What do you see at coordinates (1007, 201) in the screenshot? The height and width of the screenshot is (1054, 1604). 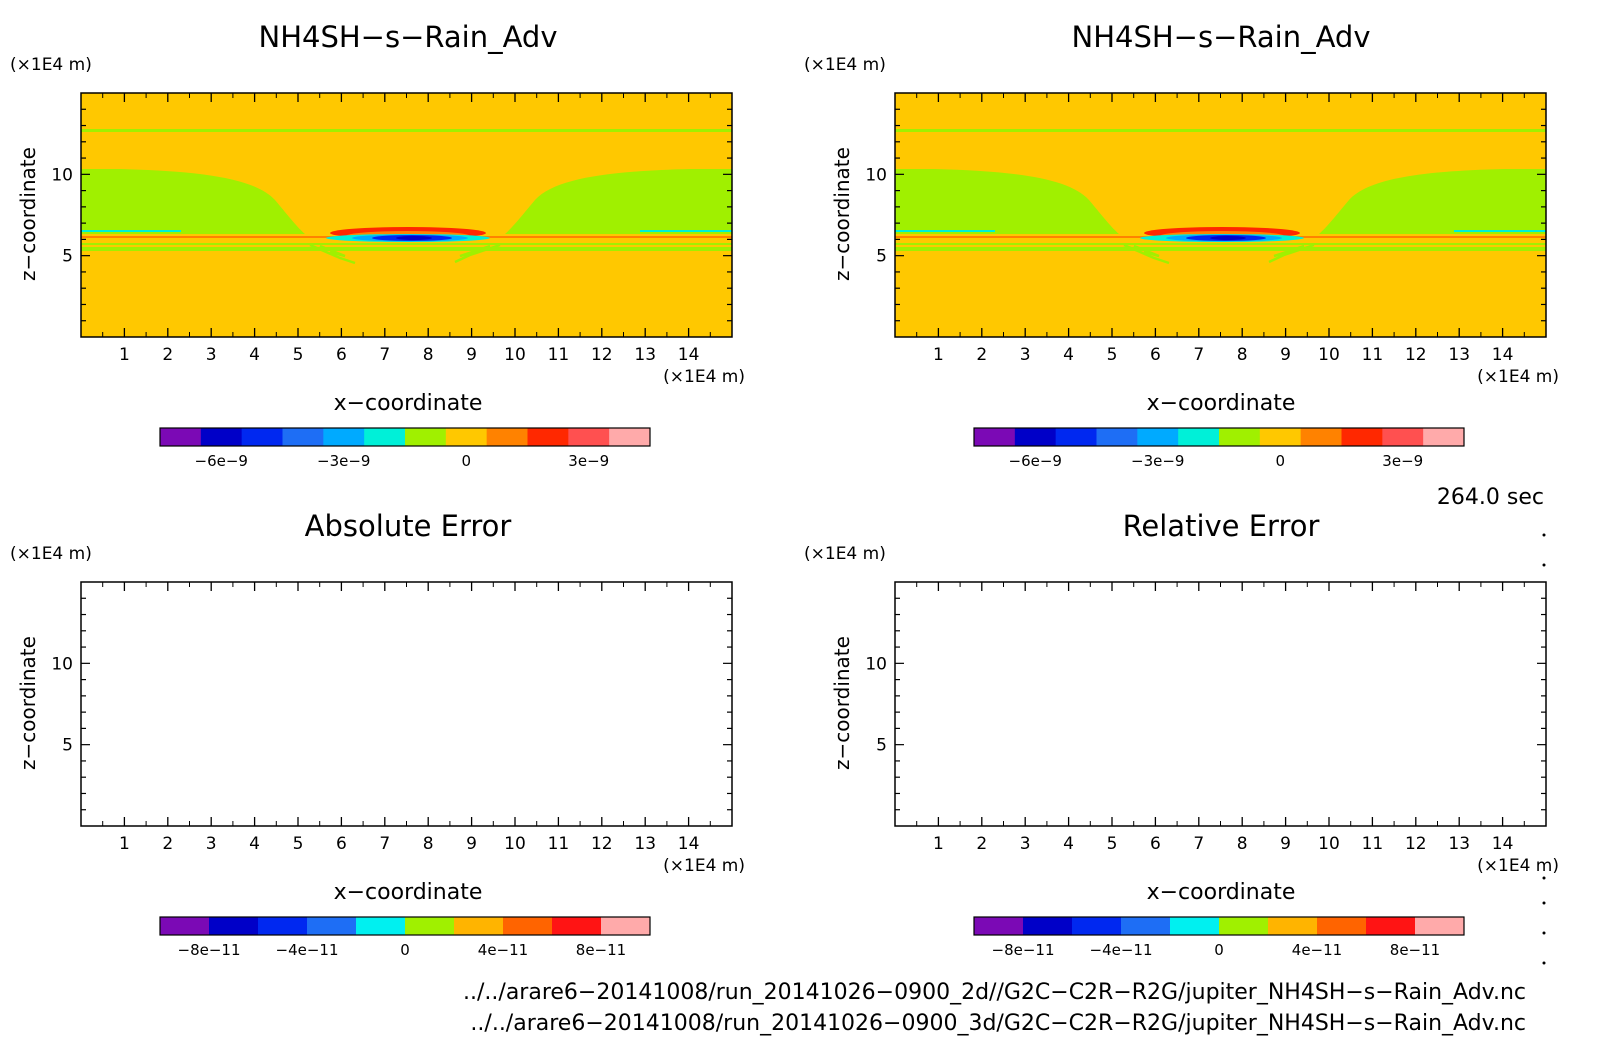 I see `left-lobe` at bounding box center [1007, 201].